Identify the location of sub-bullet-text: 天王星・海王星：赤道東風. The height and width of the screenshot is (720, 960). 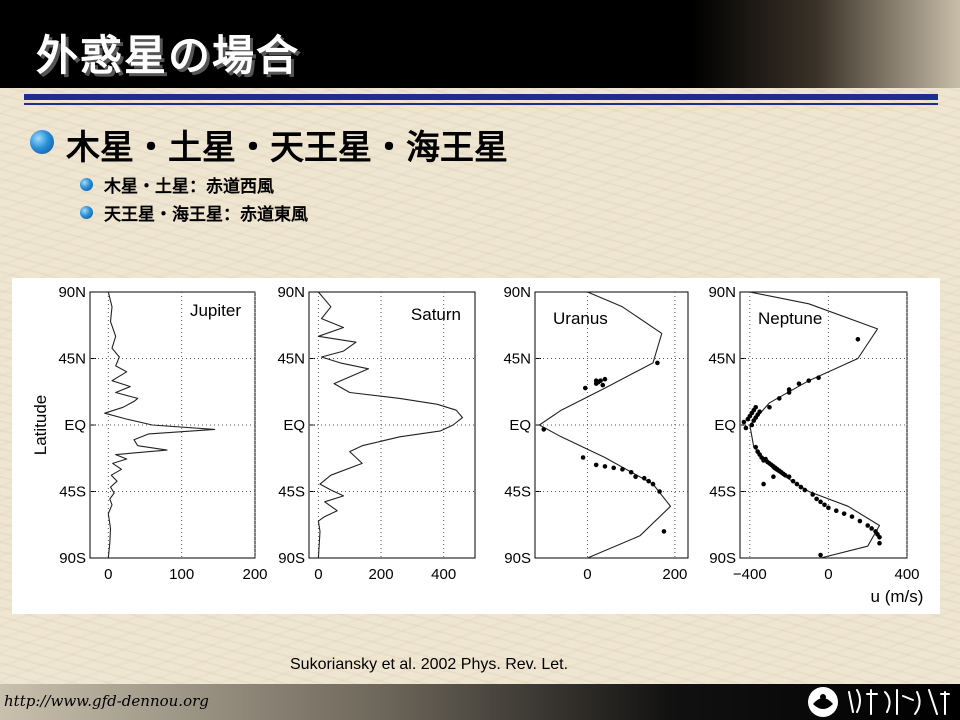
(206, 215).